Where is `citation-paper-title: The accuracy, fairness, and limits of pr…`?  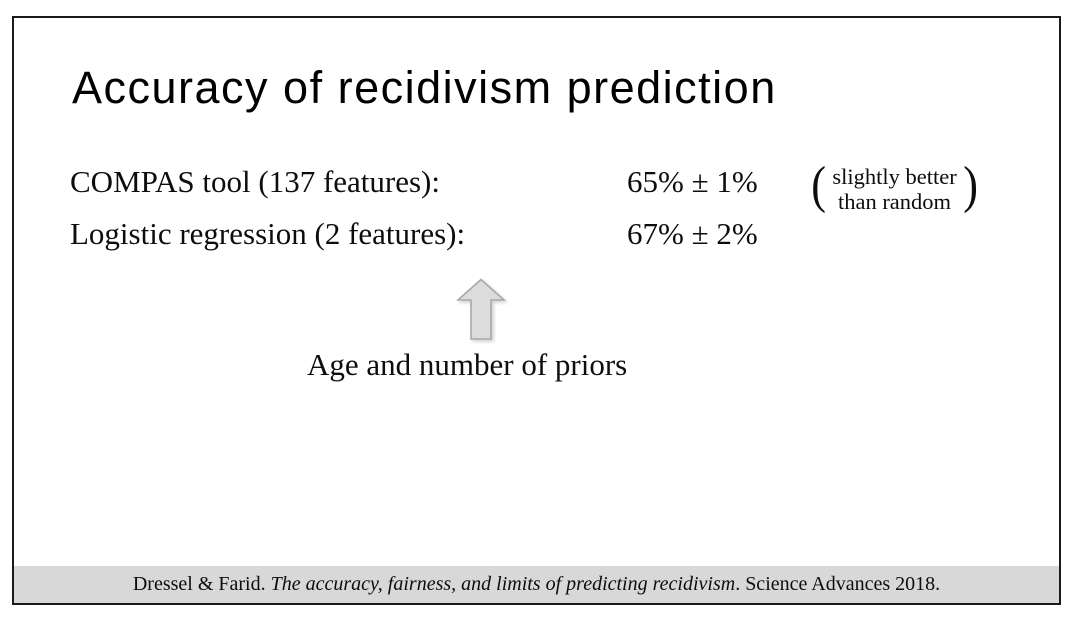 citation-paper-title: The accuracy, fairness, and limits of pr… is located at coordinates (503, 584).